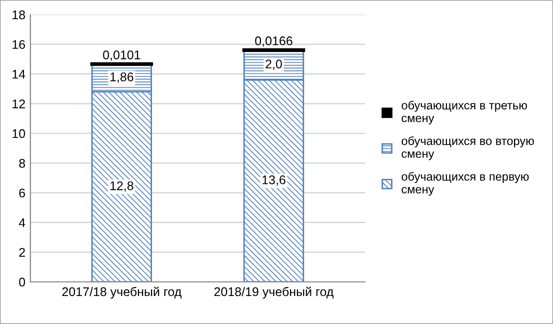 The height and width of the screenshot is (324, 553). What do you see at coordinates (274, 65) in the screenshot?
I see `data-label: 2,0` at bounding box center [274, 65].